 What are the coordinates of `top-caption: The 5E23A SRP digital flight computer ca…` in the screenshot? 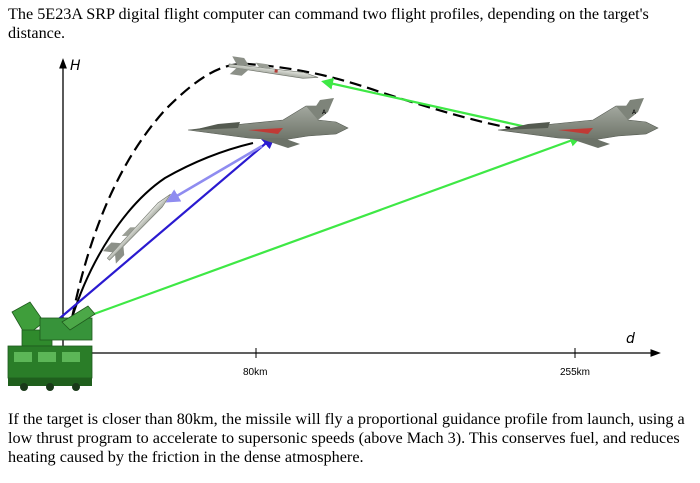 It's located at (328, 23).